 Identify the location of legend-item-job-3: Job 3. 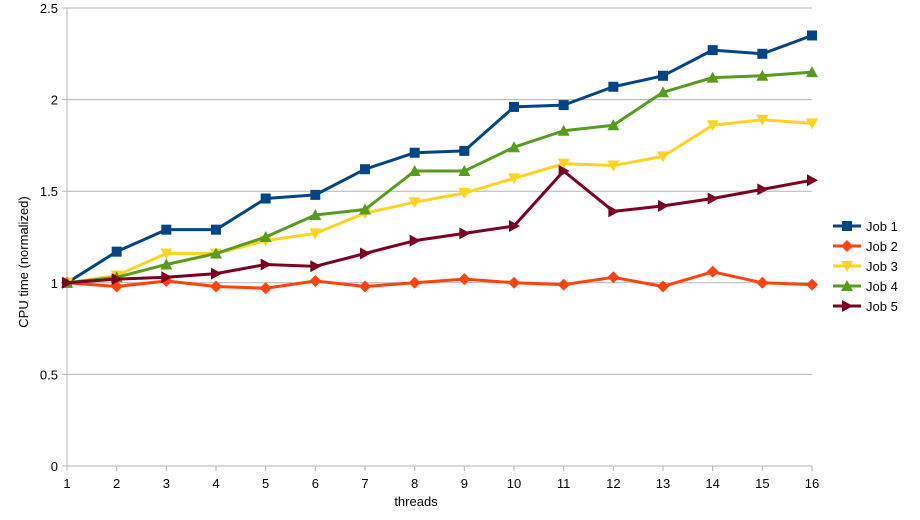
(865, 266).